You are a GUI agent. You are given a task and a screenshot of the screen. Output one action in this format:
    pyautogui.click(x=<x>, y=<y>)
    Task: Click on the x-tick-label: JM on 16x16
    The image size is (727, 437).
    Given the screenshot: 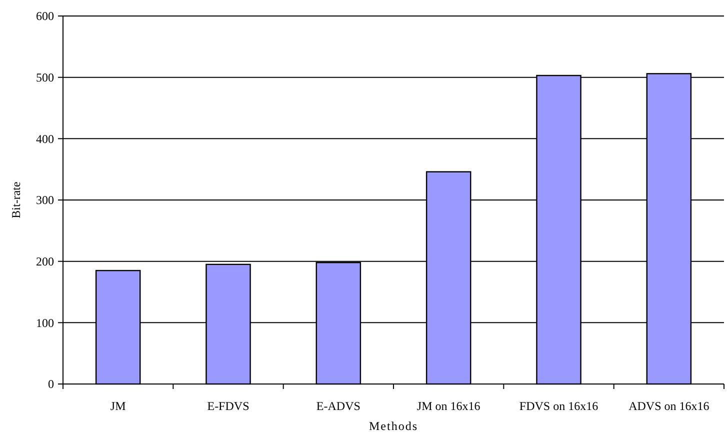 What is the action you would take?
    pyautogui.click(x=448, y=406)
    